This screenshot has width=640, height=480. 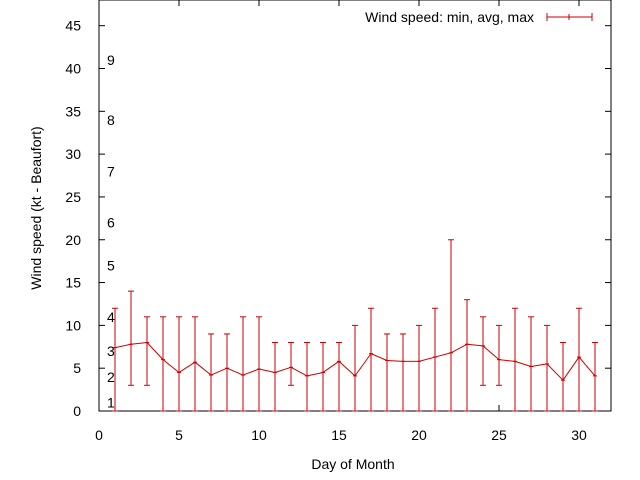 I want to click on y-axis-label: Wind speed (kt - Beaufort), so click(x=36, y=207).